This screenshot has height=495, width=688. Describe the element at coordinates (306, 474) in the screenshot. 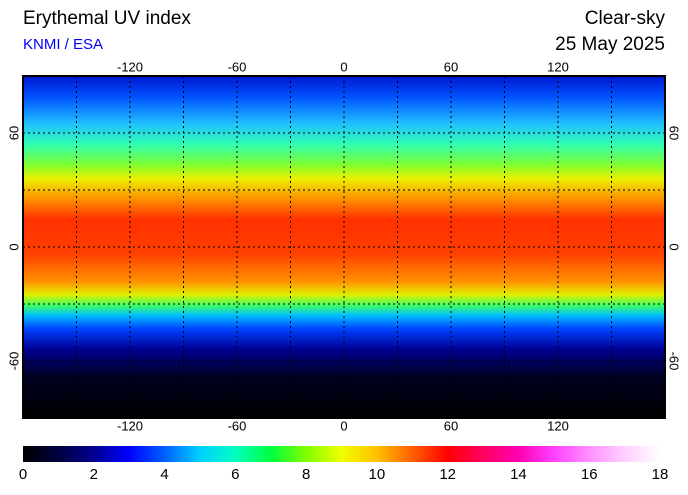

I see `colorbar-tick-label: 8` at that location.